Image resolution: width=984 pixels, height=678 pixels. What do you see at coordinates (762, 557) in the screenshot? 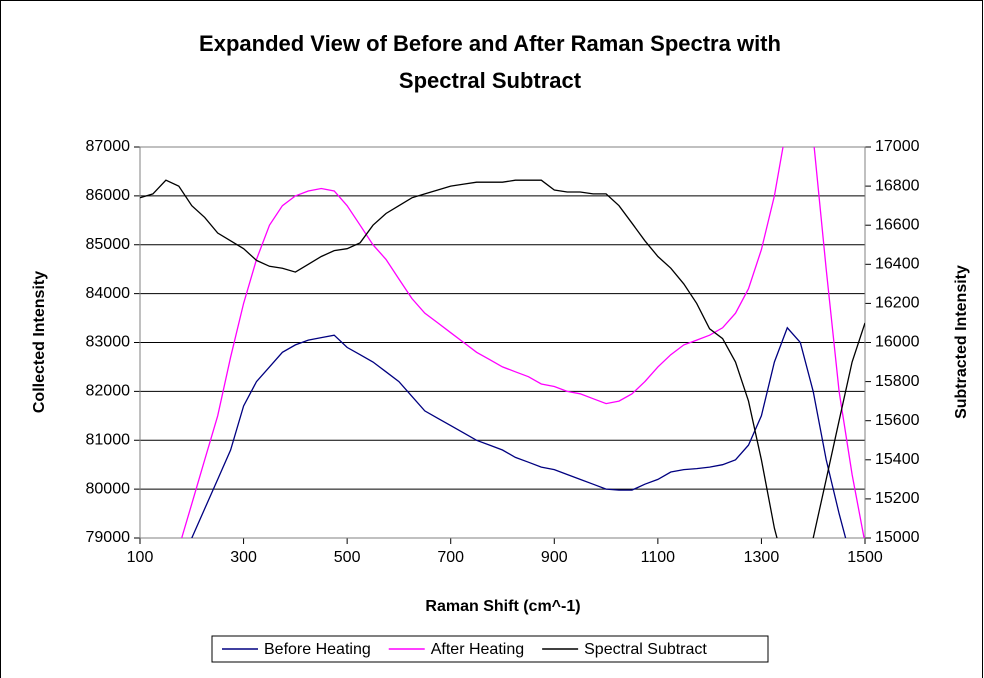
I see `x-tick-label: 1300` at bounding box center [762, 557].